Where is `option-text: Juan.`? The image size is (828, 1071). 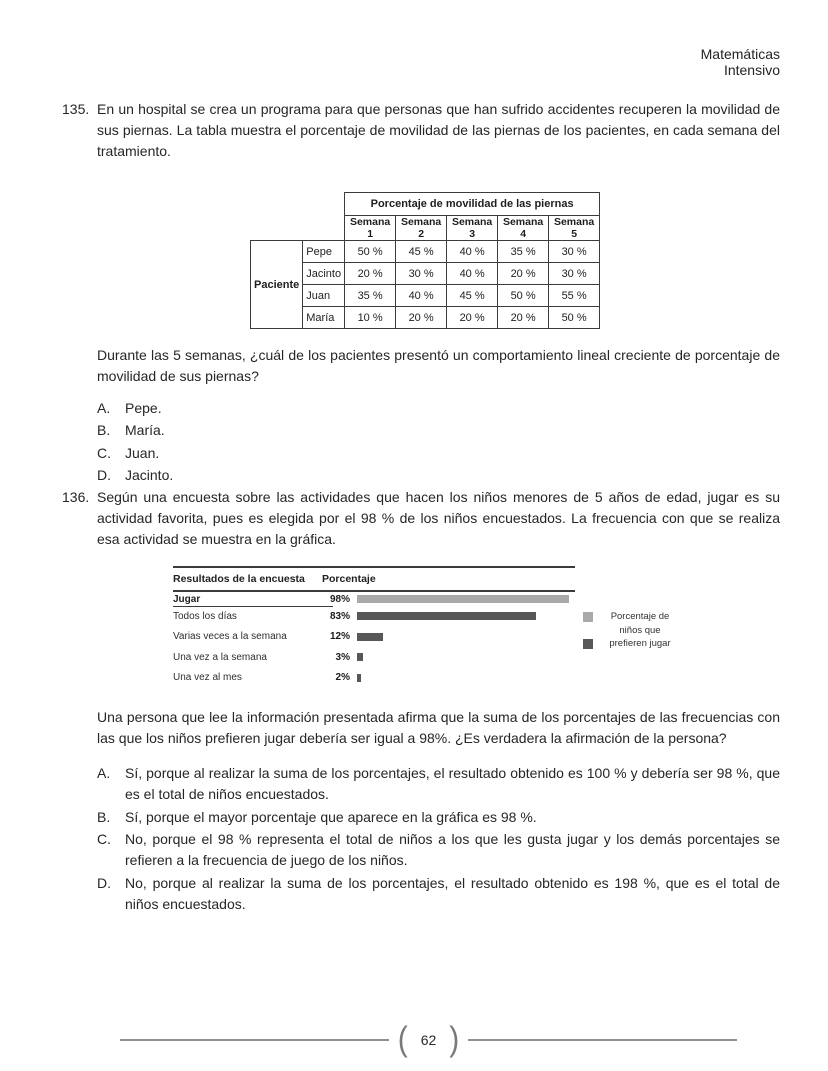 option-text: Juan. is located at coordinates (142, 452).